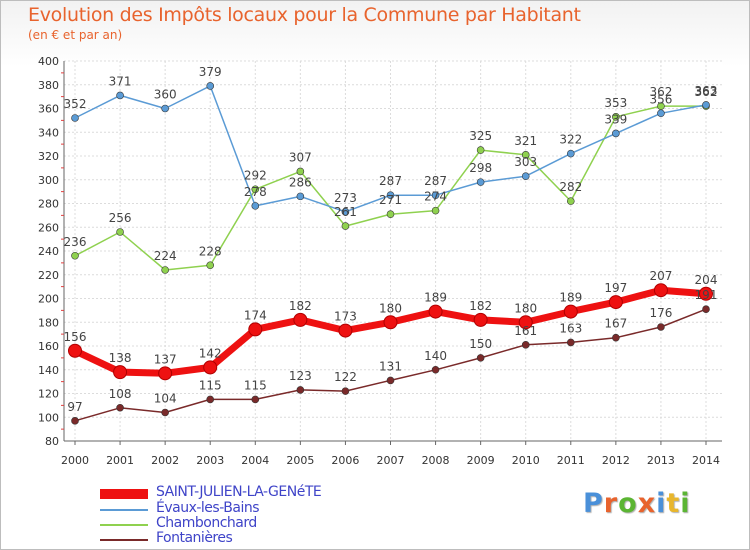 Image resolution: width=750 pixels, height=550 pixels. I want to click on data-label: 325, so click(480, 136).